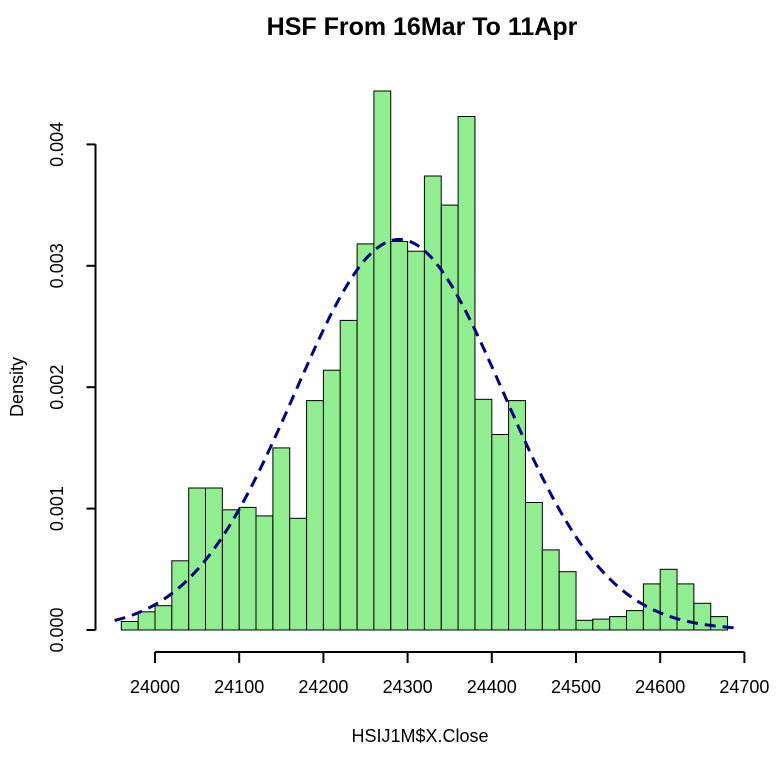 The width and height of the screenshot is (781, 758). What do you see at coordinates (408, 687) in the screenshot?
I see `x-tick-label: 24300` at bounding box center [408, 687].